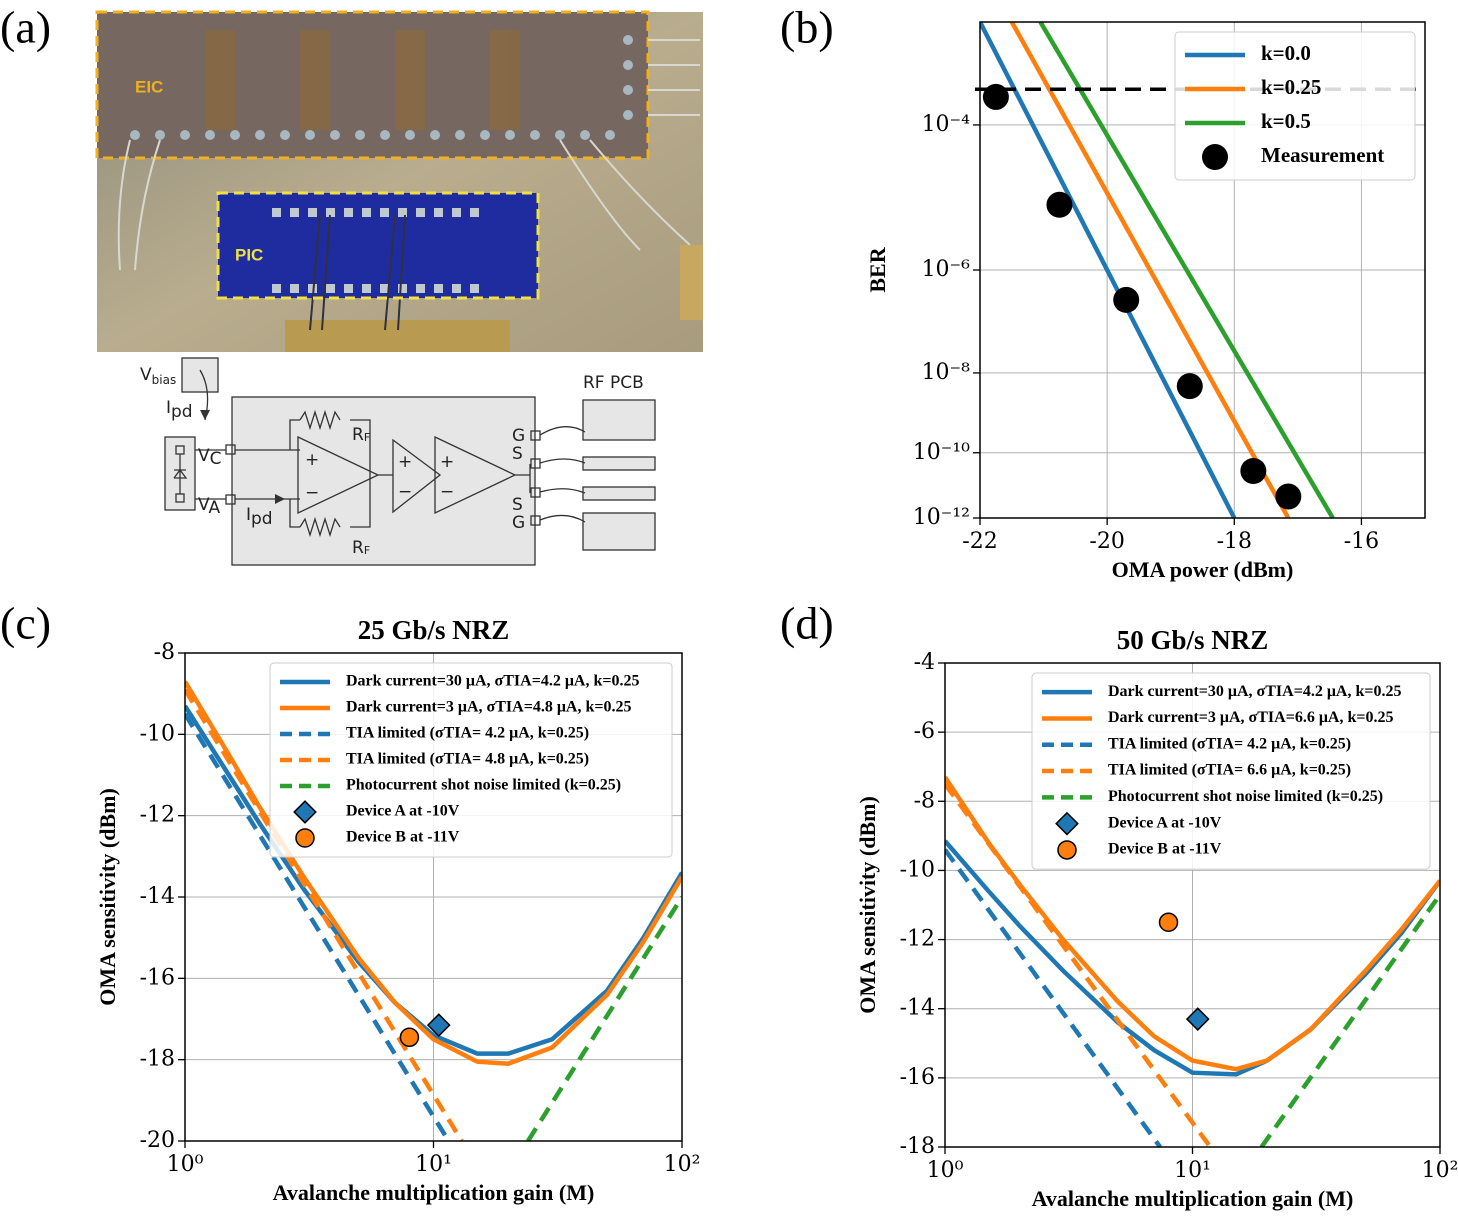  Describe the element at coordinates (25, 623) in the screenshot. I see `panel-label: (c)` at that location.